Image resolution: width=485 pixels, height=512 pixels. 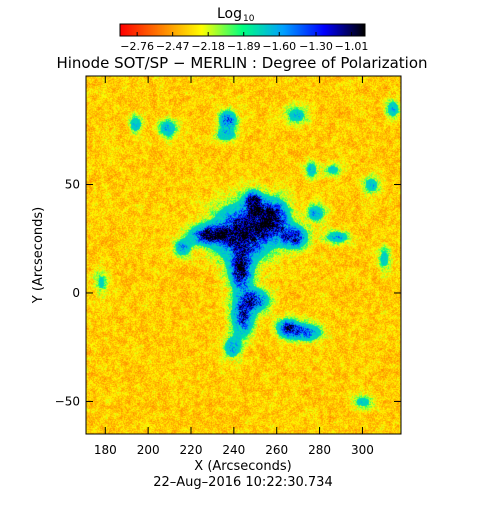 What do you see at coordinates (38, 255) in the screenshot?
I see `y-axis-label: Y (Arcseconds)` at bounding box center [38, 255].